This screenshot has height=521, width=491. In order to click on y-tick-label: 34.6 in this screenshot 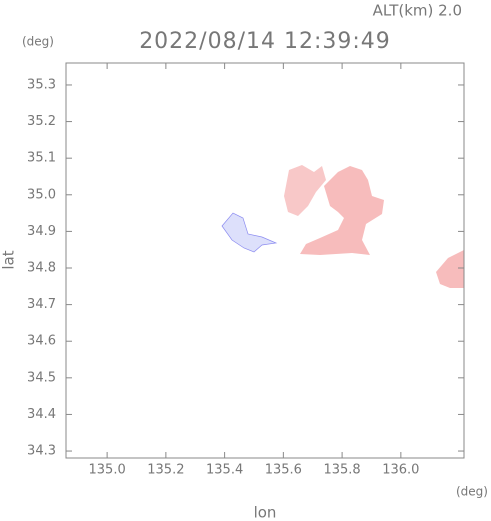, I will do `click(41, 341)`.